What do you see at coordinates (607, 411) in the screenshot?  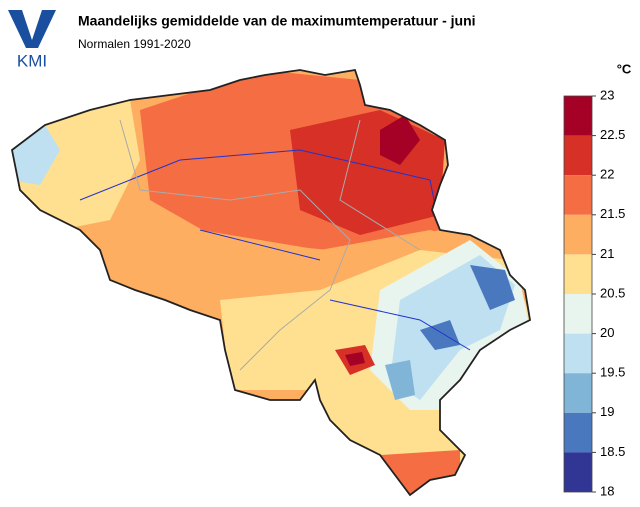 I see `legend-tick-label: 19` at bounding box center [607, 411].